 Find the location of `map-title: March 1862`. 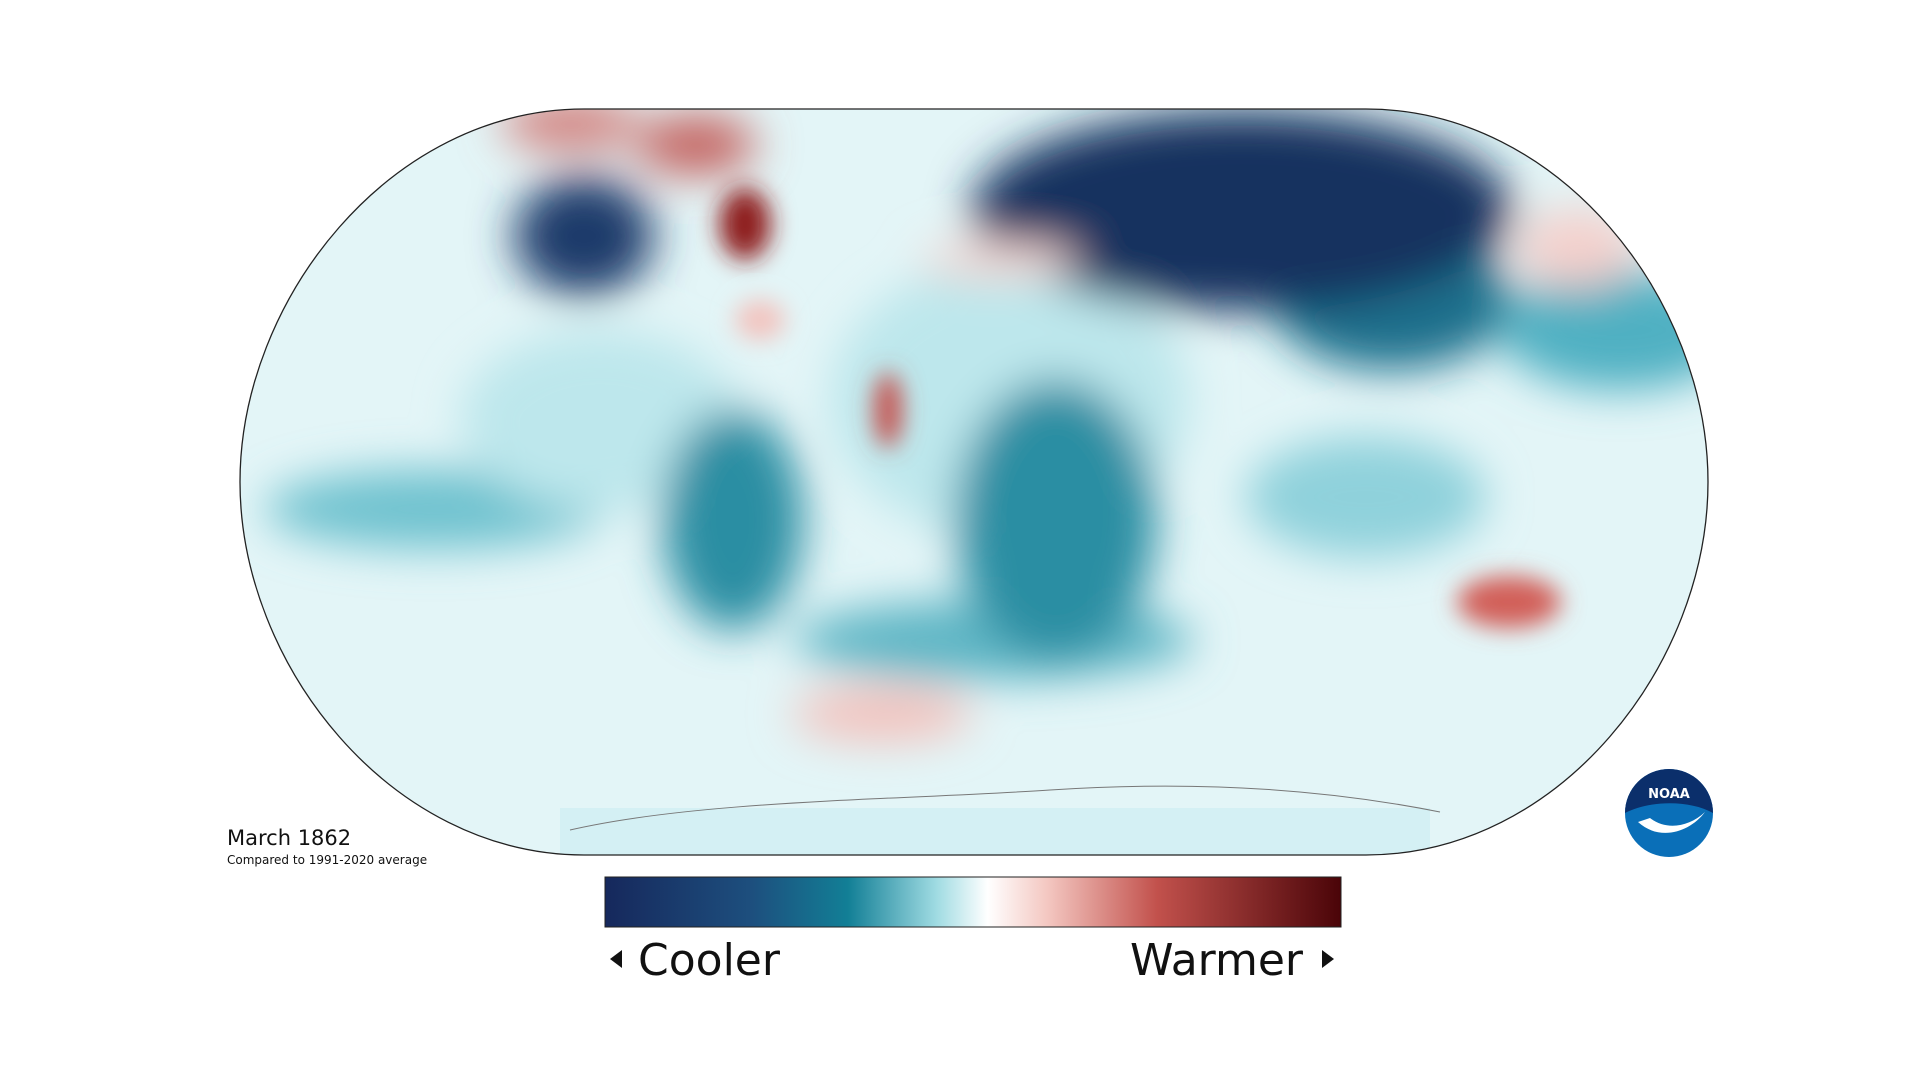

map-title: March 1862 is located at coordinates (289, 838).